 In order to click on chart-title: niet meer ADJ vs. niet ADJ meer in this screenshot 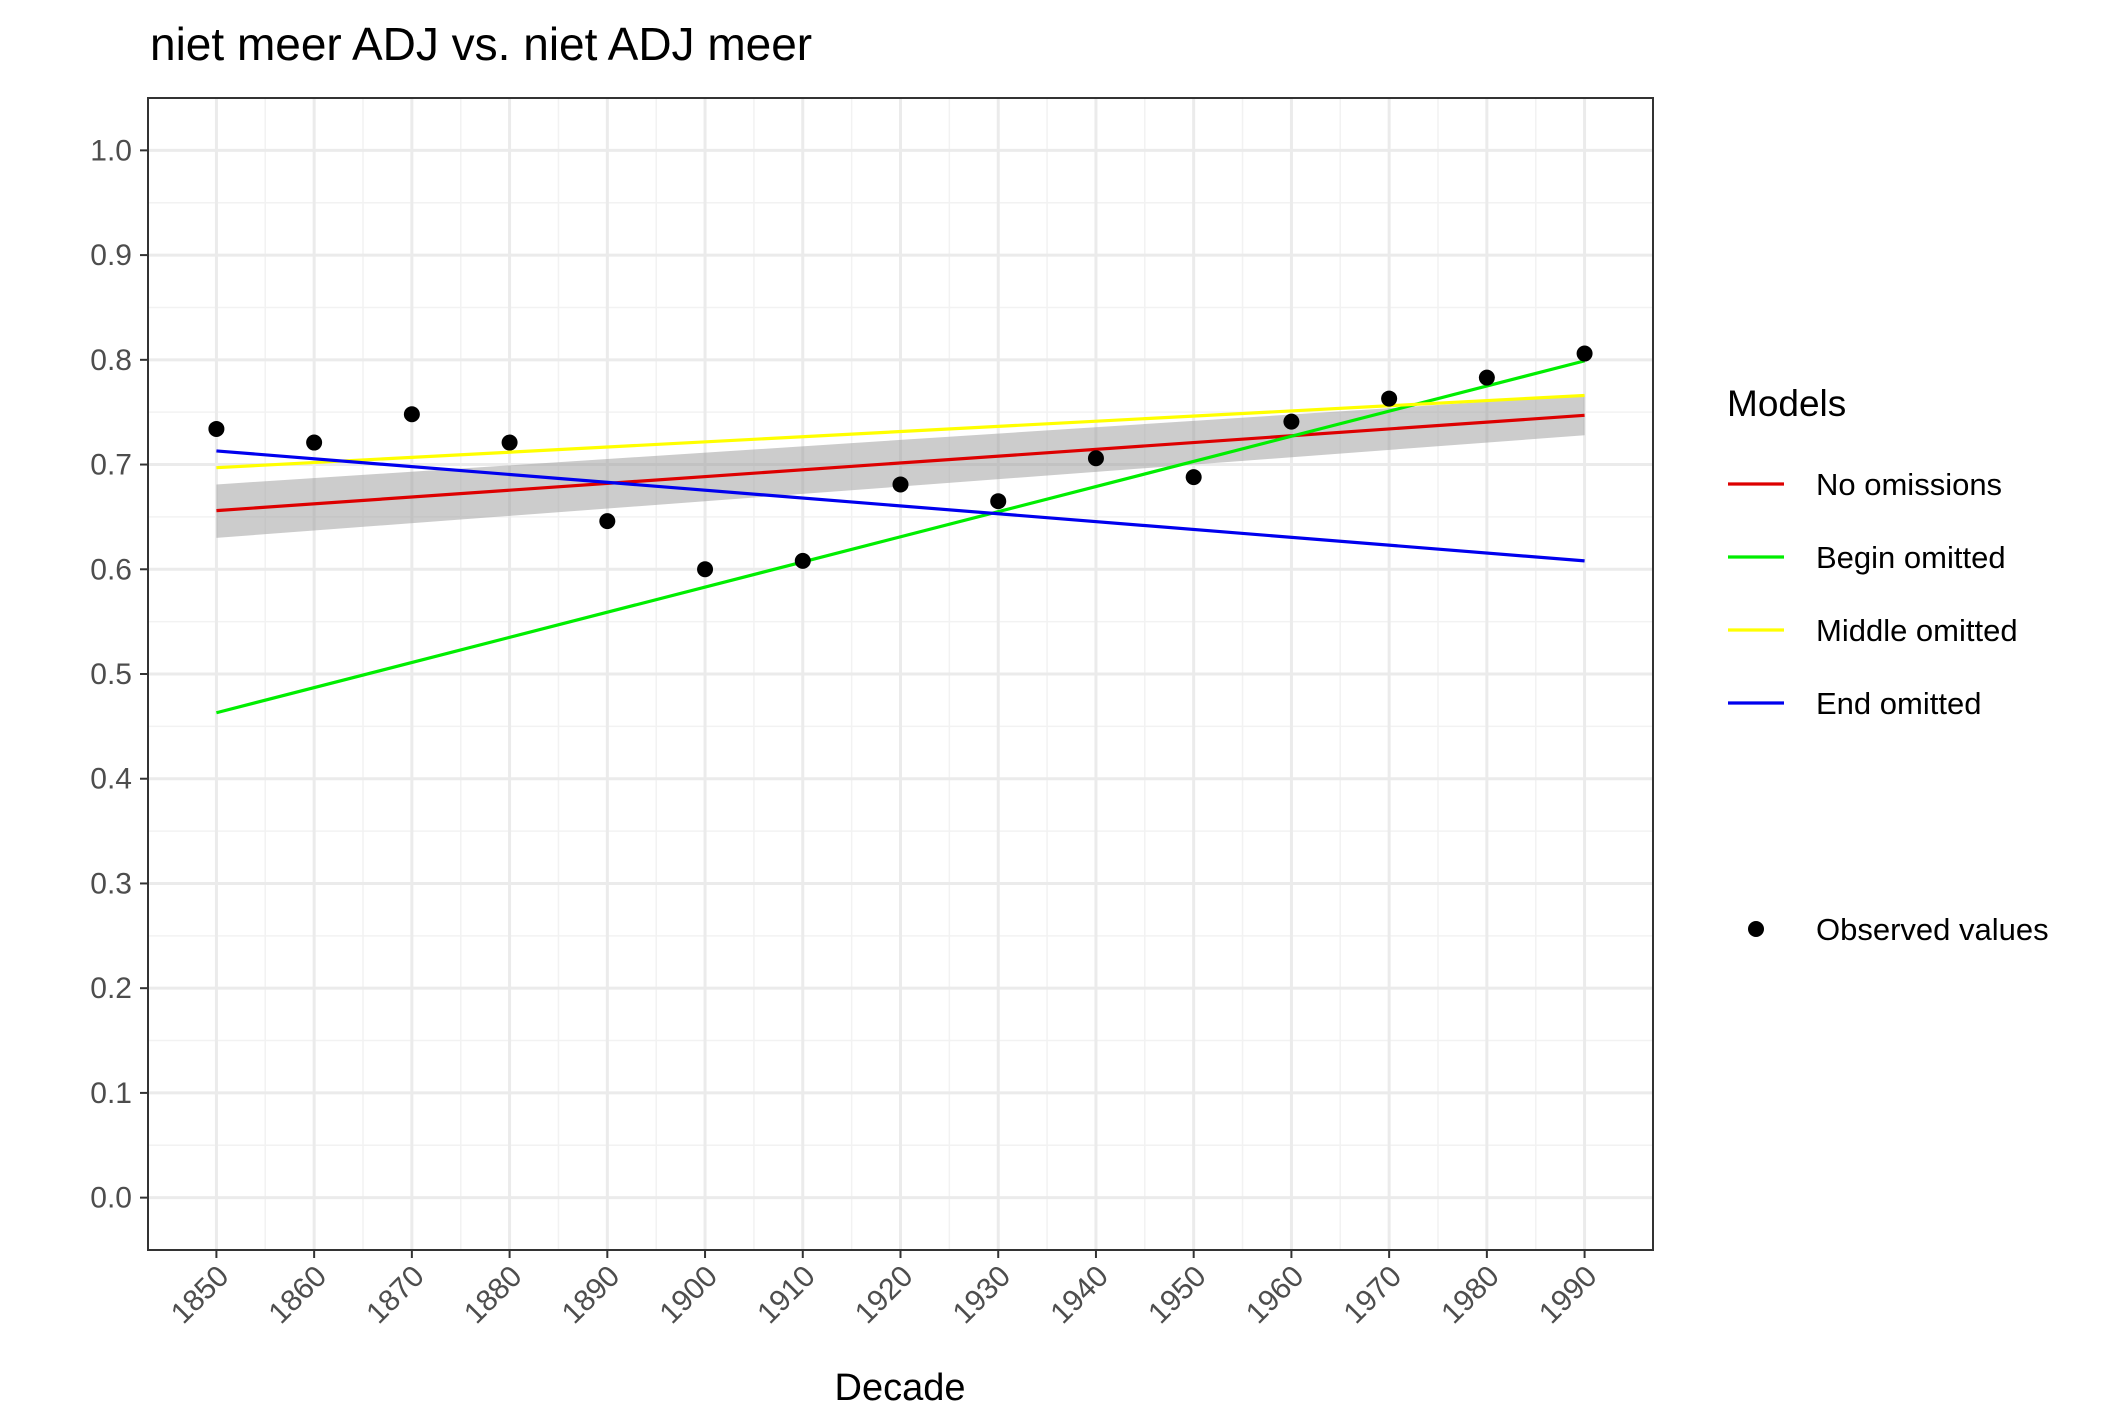, I will do `click(481, 44)`.